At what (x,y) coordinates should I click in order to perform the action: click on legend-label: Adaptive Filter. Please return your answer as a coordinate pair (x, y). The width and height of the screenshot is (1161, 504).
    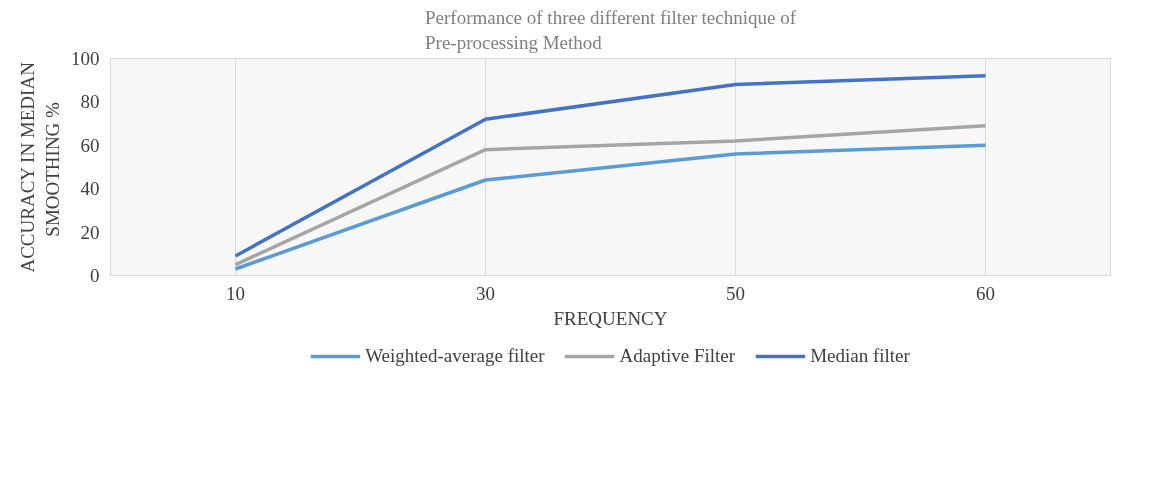
    Looking at the image, I should click on (677, 356).